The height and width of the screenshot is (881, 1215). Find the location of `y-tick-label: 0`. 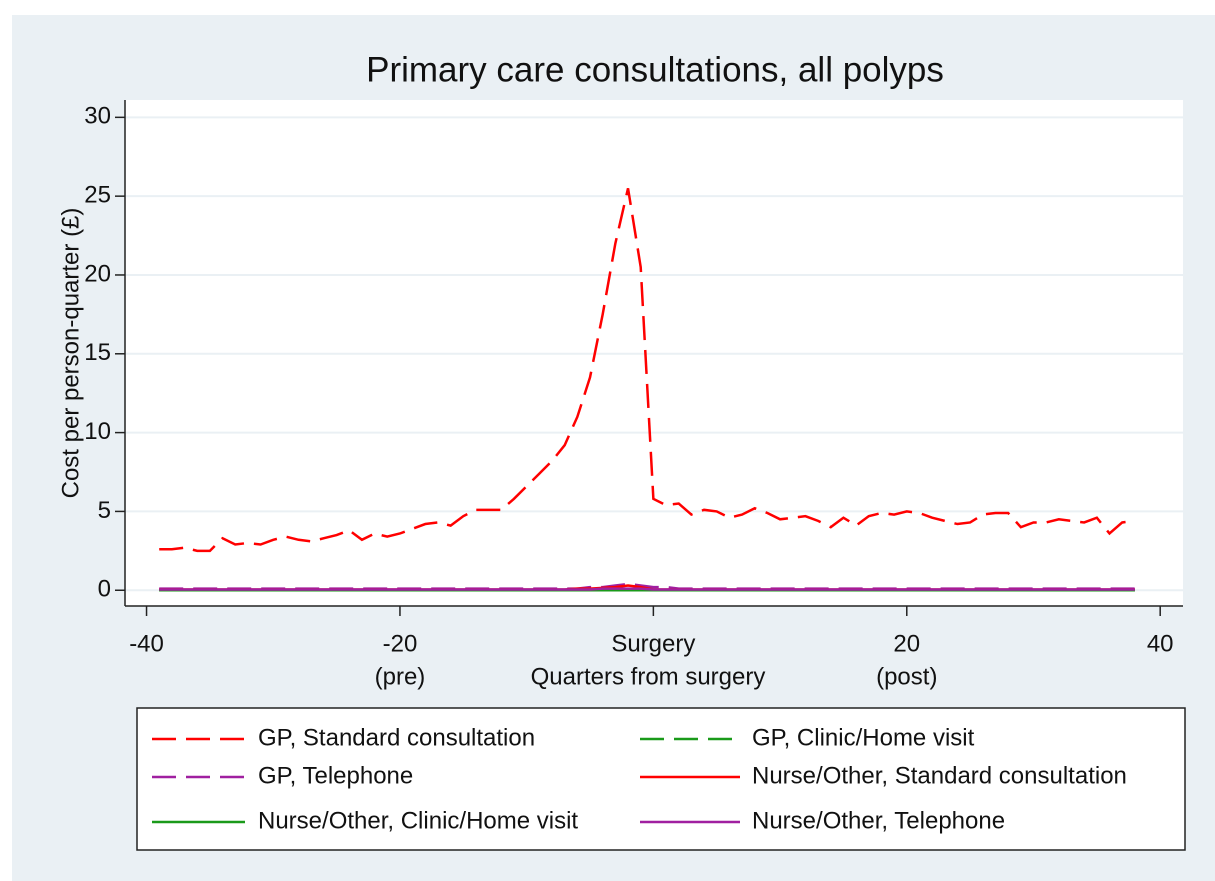

y-tick-label: 0 is located at coordinates (104, 589).